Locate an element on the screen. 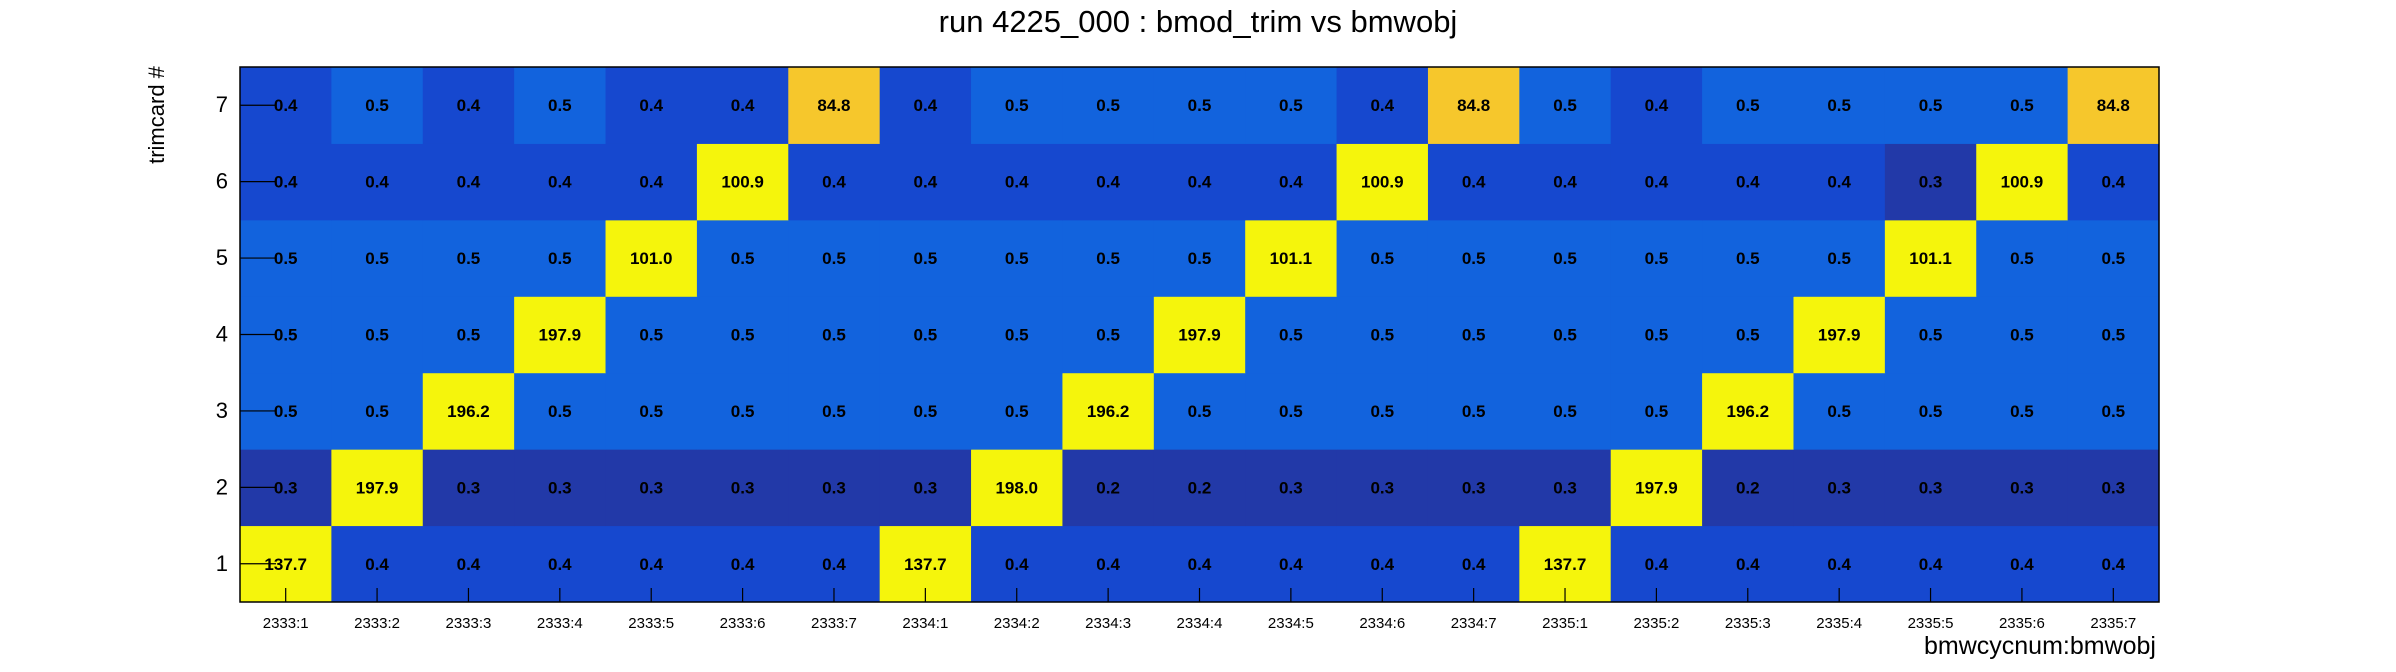 This screenshot has width=2396, height=672. x-tick-label: 2334:6 is located at coordinates (1382, 623).